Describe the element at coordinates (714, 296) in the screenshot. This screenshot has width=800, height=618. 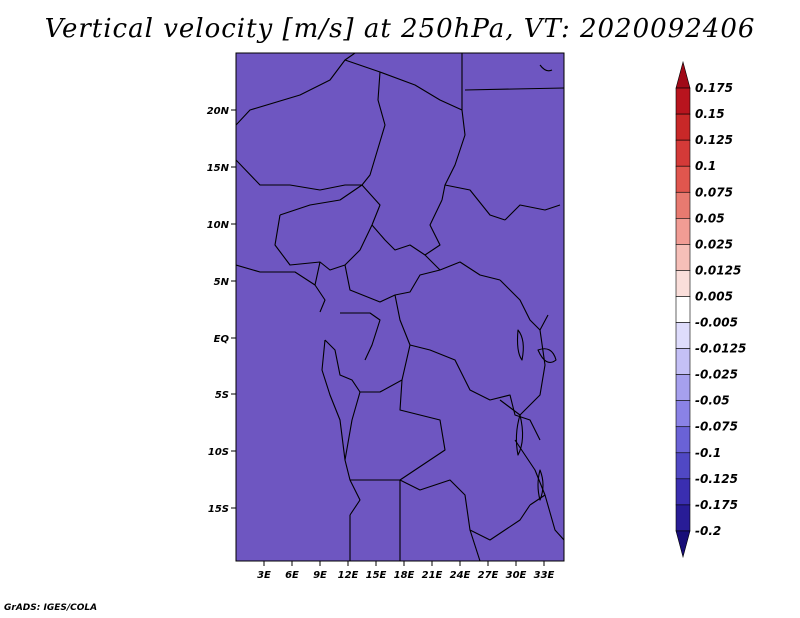
I see `colorbar-label: 0.005` at that location.